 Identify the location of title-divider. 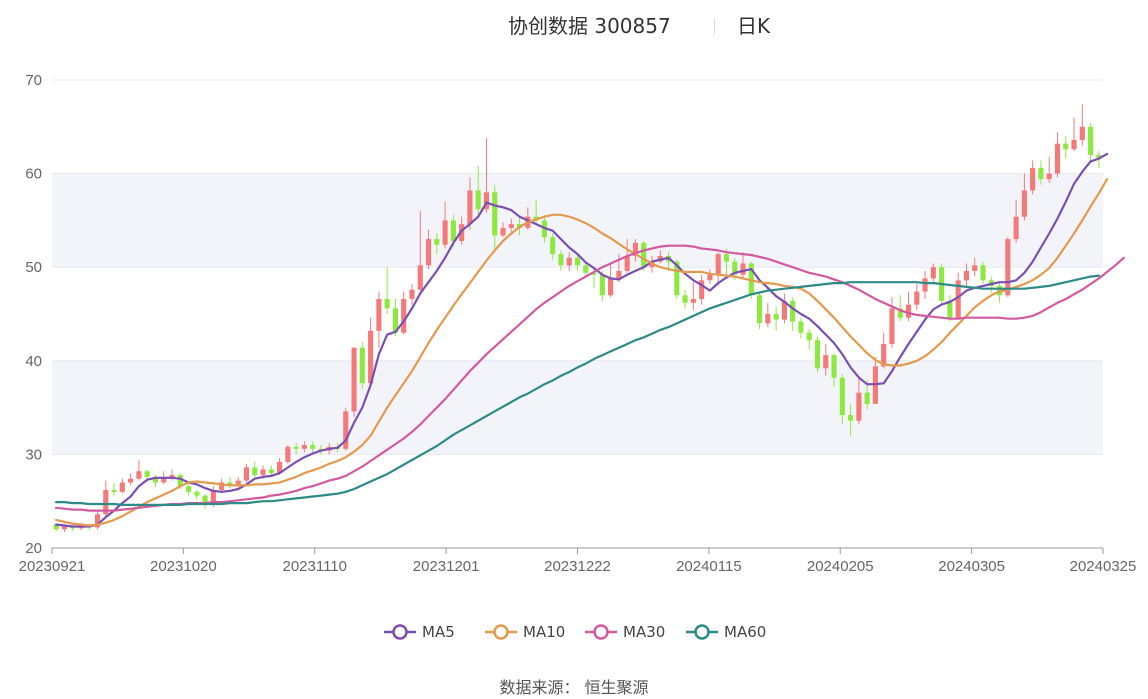
(714, 26).